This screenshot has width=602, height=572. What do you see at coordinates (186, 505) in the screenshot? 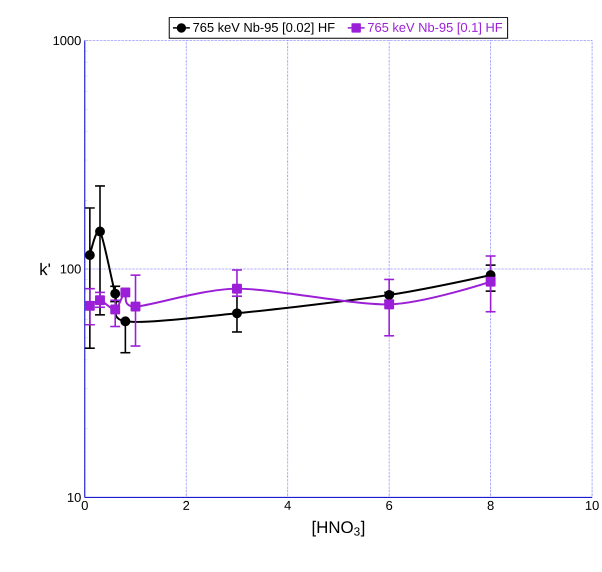
I see `x-tick-label: 2` at bounding box center [186, 505].